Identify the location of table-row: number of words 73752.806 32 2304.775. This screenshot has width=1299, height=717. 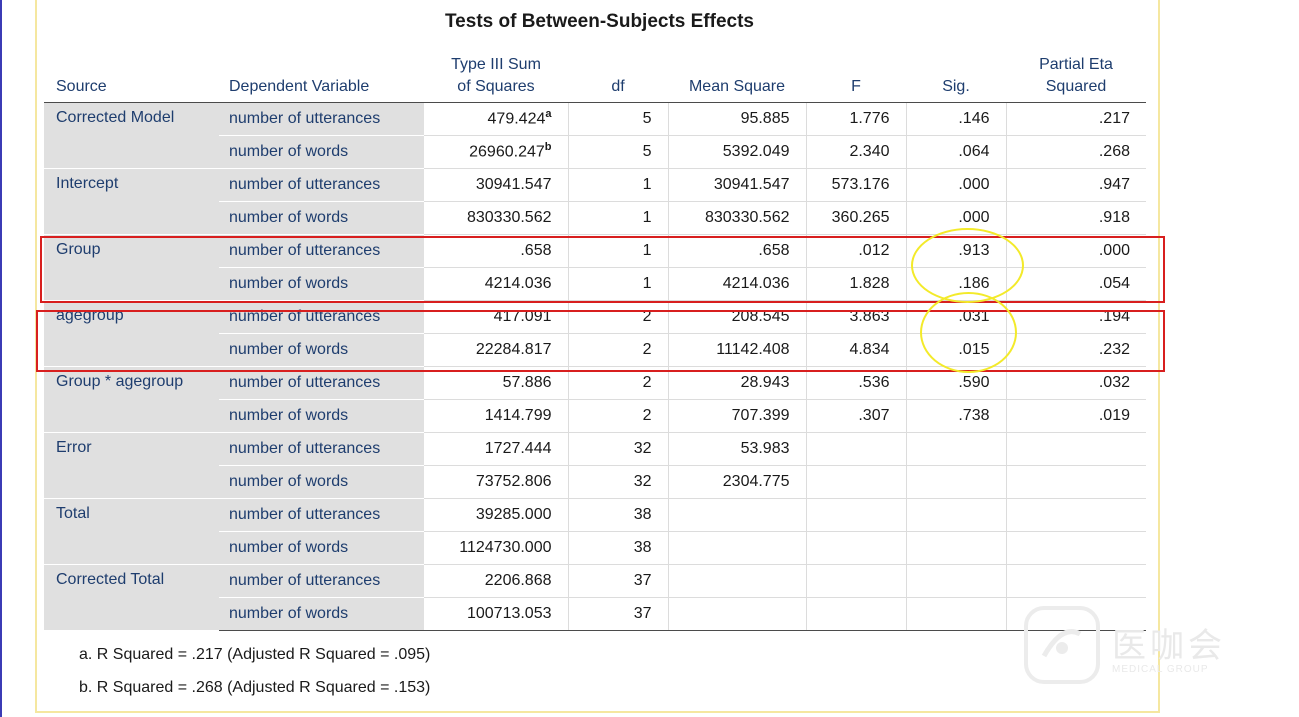
(595, 482).